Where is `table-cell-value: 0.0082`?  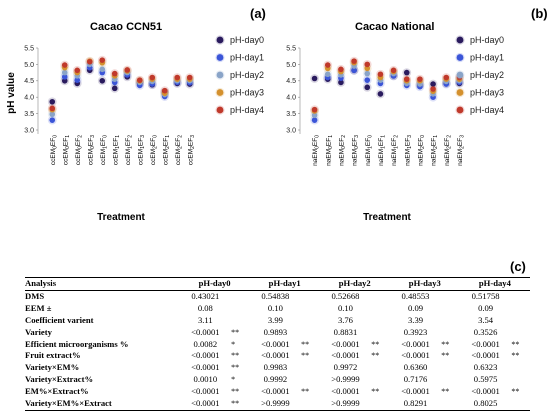 table-cell-value: 0.0082 is located at coordinates (205, 343).